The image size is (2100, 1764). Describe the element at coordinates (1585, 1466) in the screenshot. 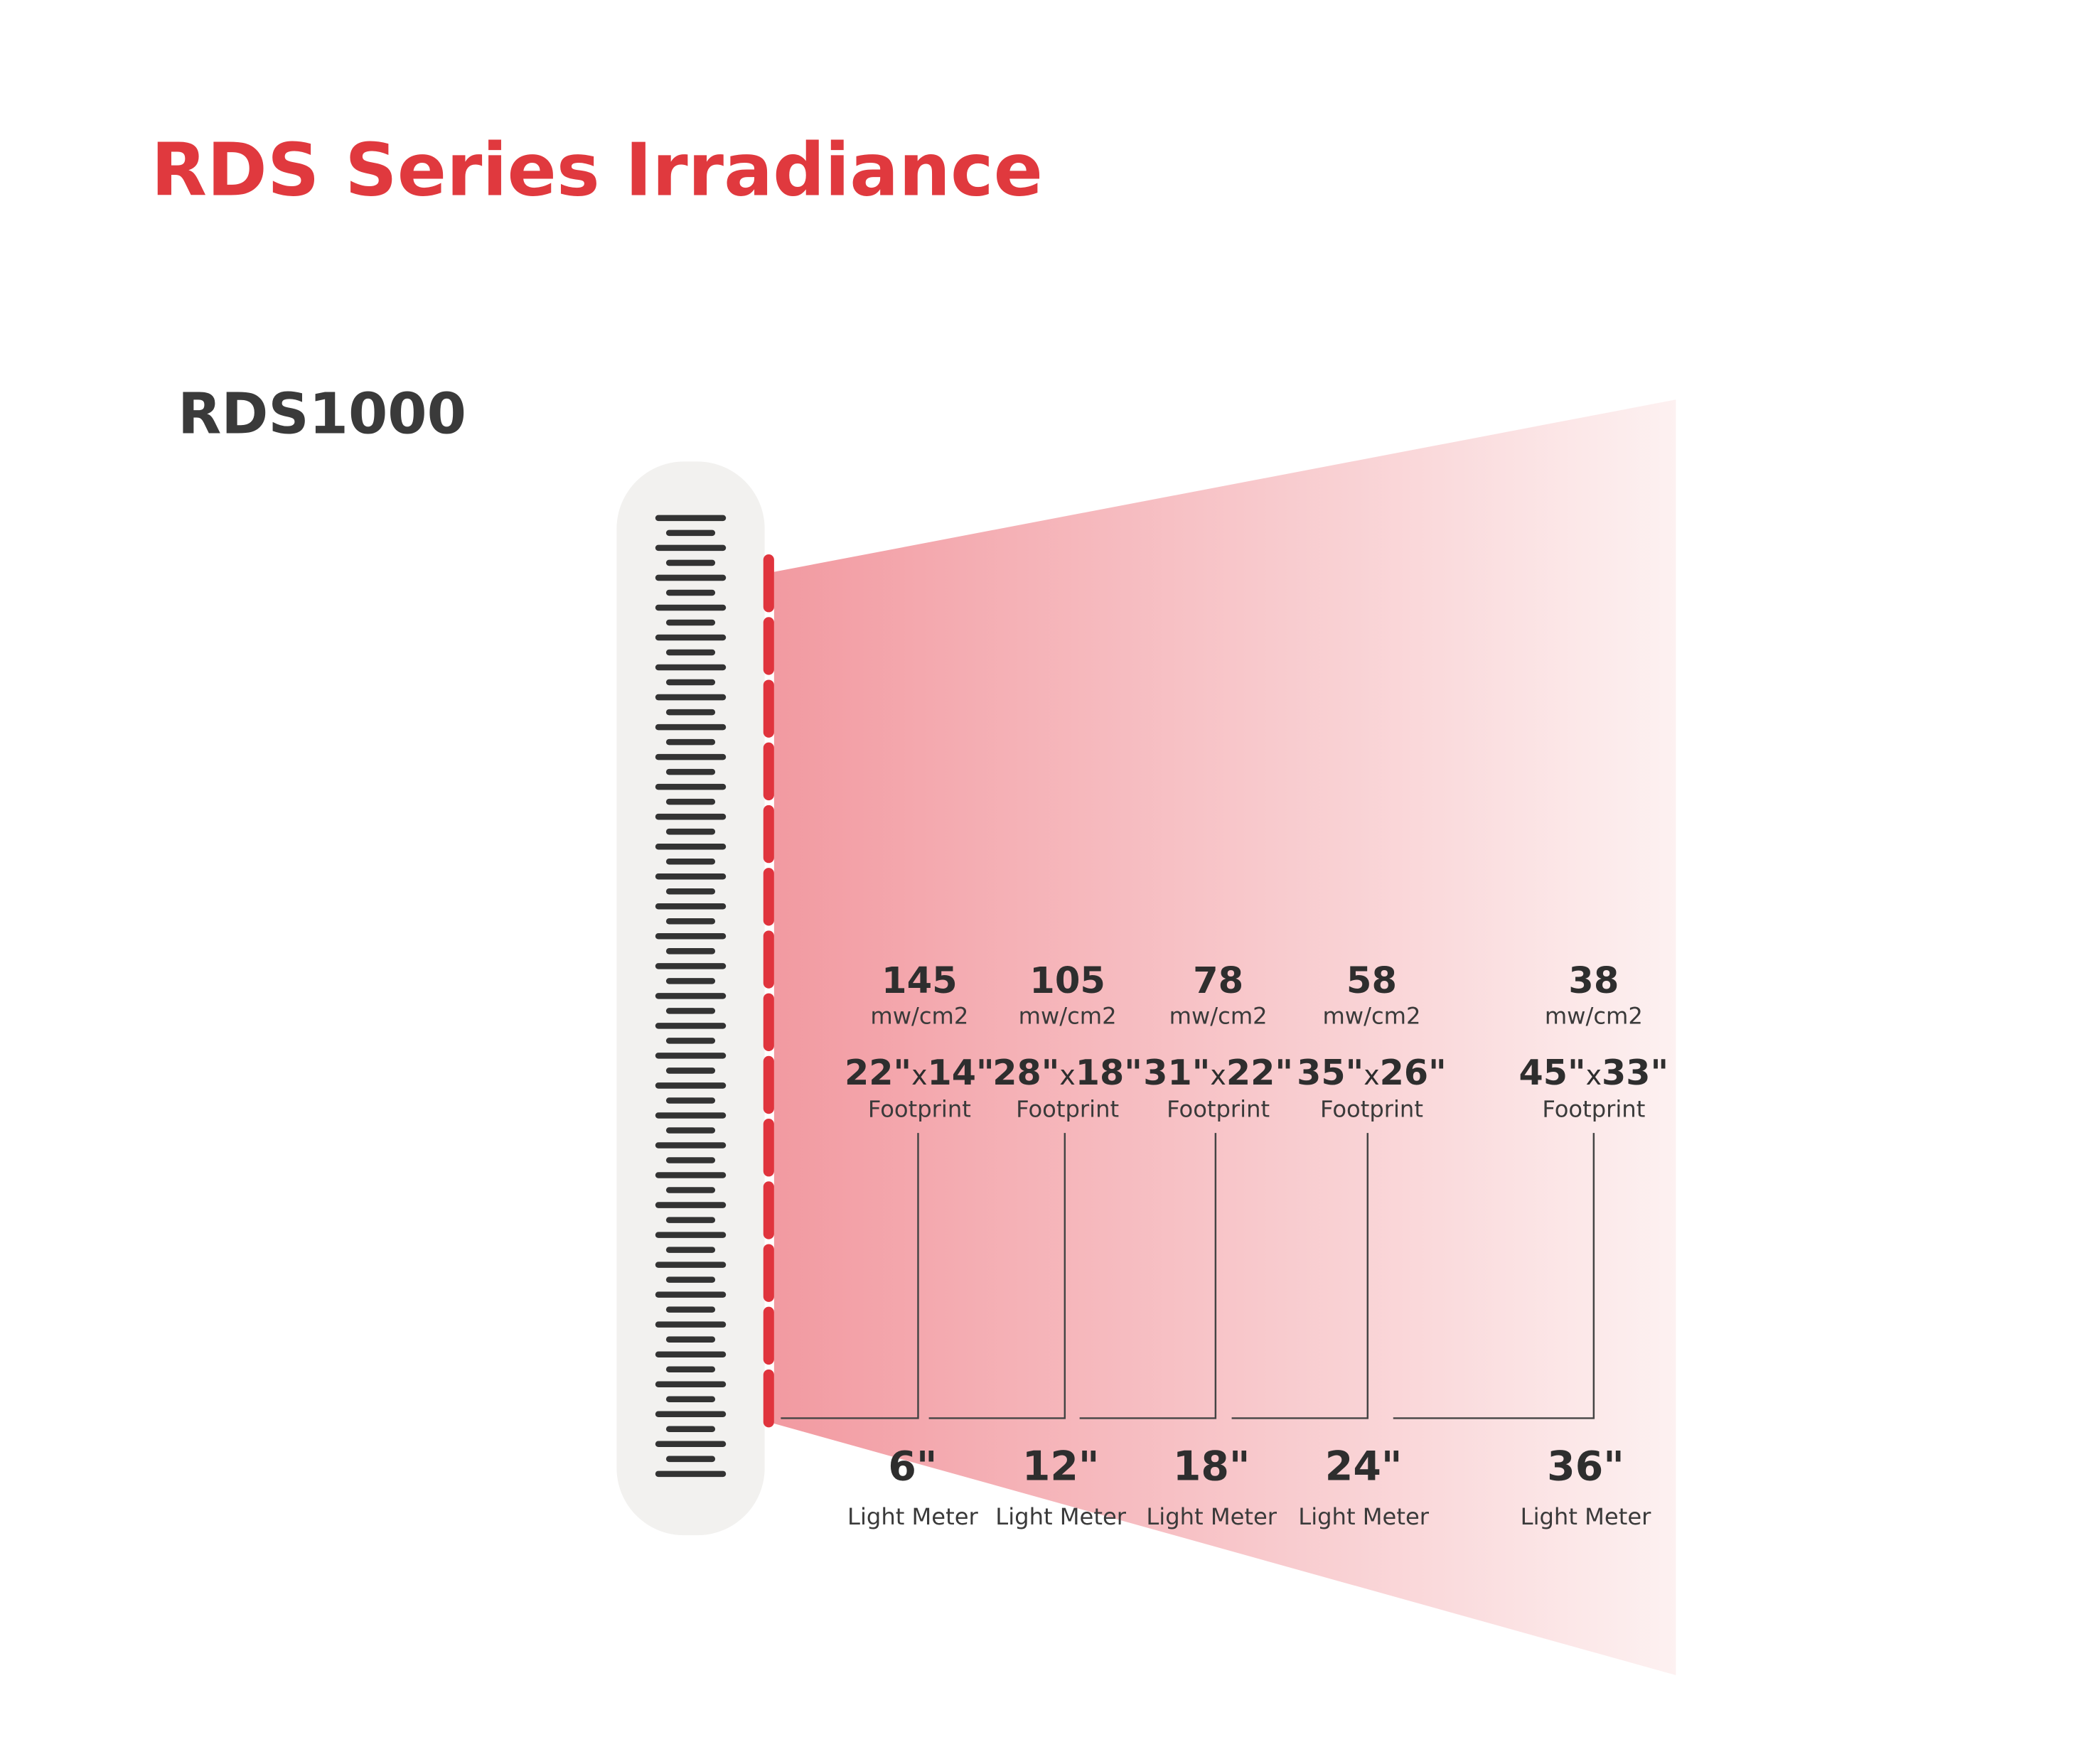

I see `distance: 36"` at that location.